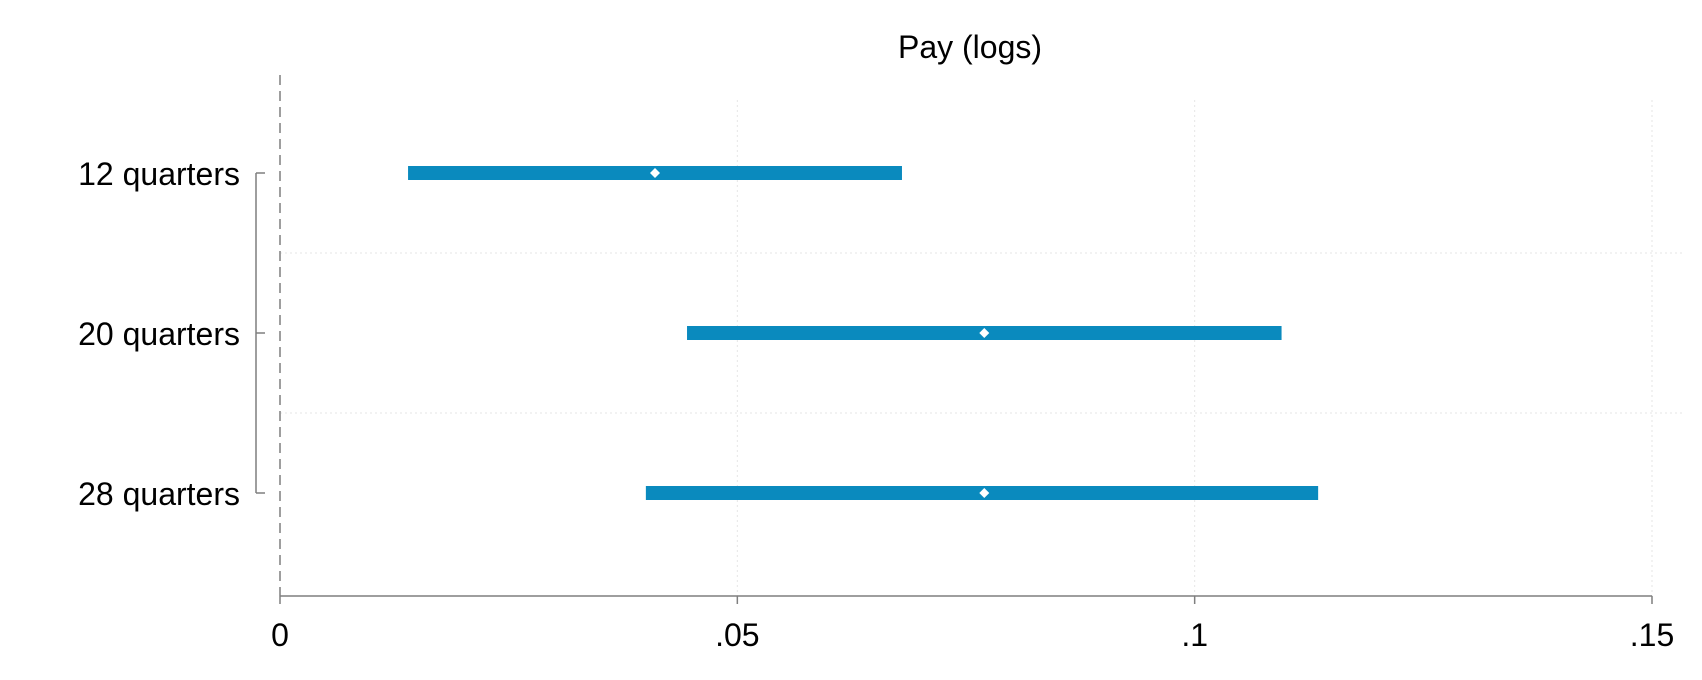  What do you see at coordinates (159, 334) in the screenshot?
I see `y-category-label: 20 quarters` at bounding box center [159, 334].